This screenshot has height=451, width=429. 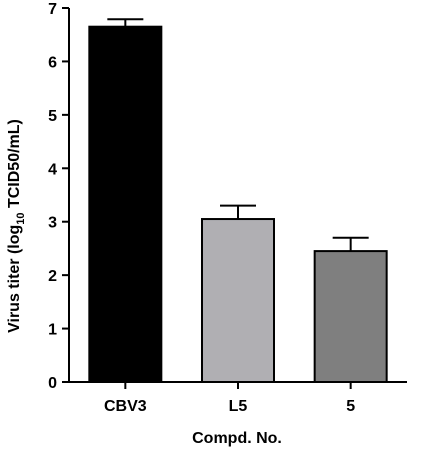 What do you see at coordinates (52, 116) in the screenshot?
I see `y-tick-label: 5` at bounding box center [52, 116].